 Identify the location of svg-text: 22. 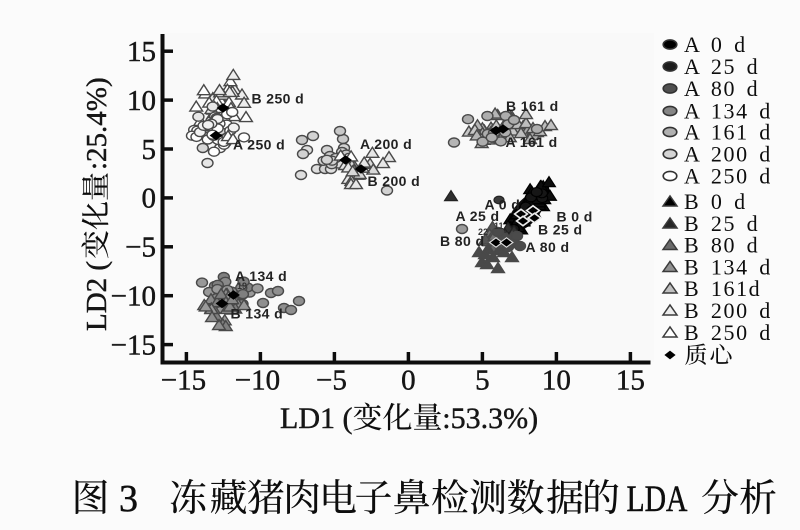
(483, 232).